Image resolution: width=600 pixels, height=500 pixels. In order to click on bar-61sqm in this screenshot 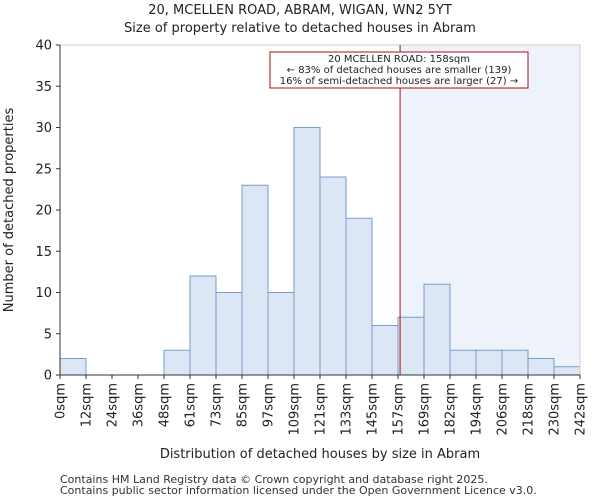, I will do `click(203, 325)`.